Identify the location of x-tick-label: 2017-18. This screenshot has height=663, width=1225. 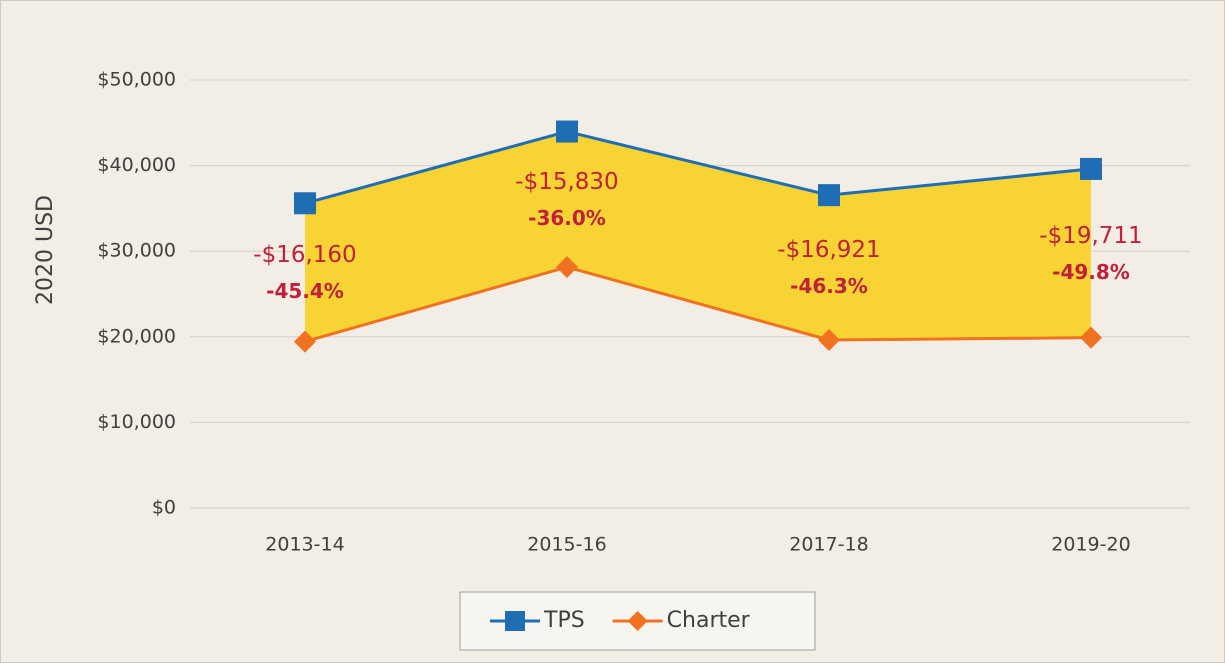
(828, 545).